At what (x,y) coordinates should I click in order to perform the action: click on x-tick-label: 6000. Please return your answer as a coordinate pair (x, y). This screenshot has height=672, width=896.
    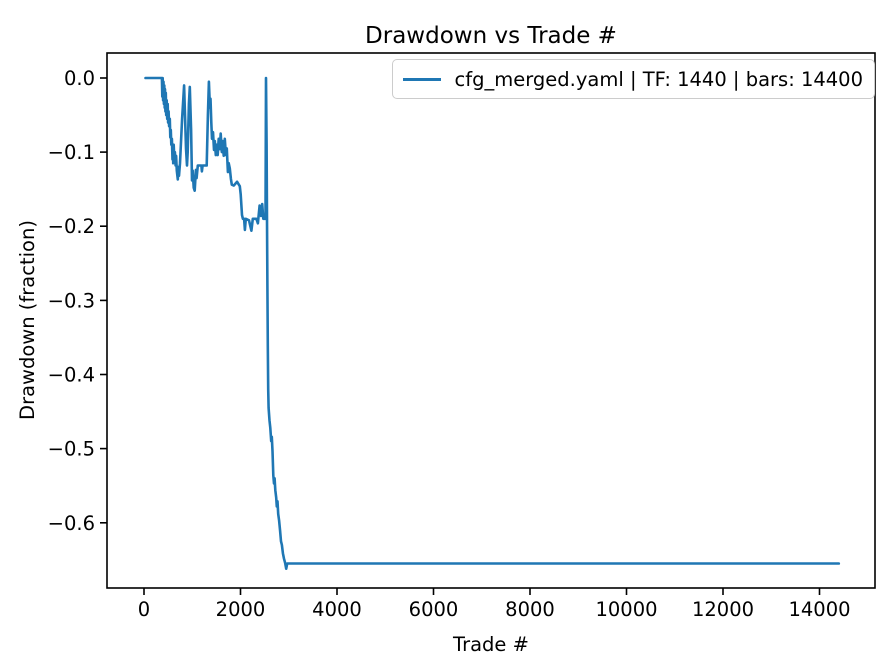
    Looking at the image, I should click on (434, 609).